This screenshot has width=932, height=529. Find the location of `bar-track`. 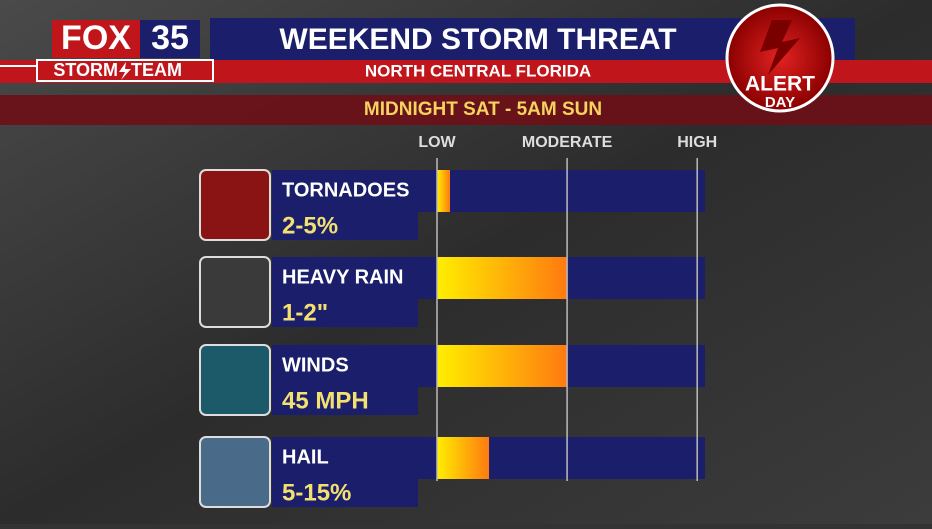

bar-track is located at coordinates (571, 191).